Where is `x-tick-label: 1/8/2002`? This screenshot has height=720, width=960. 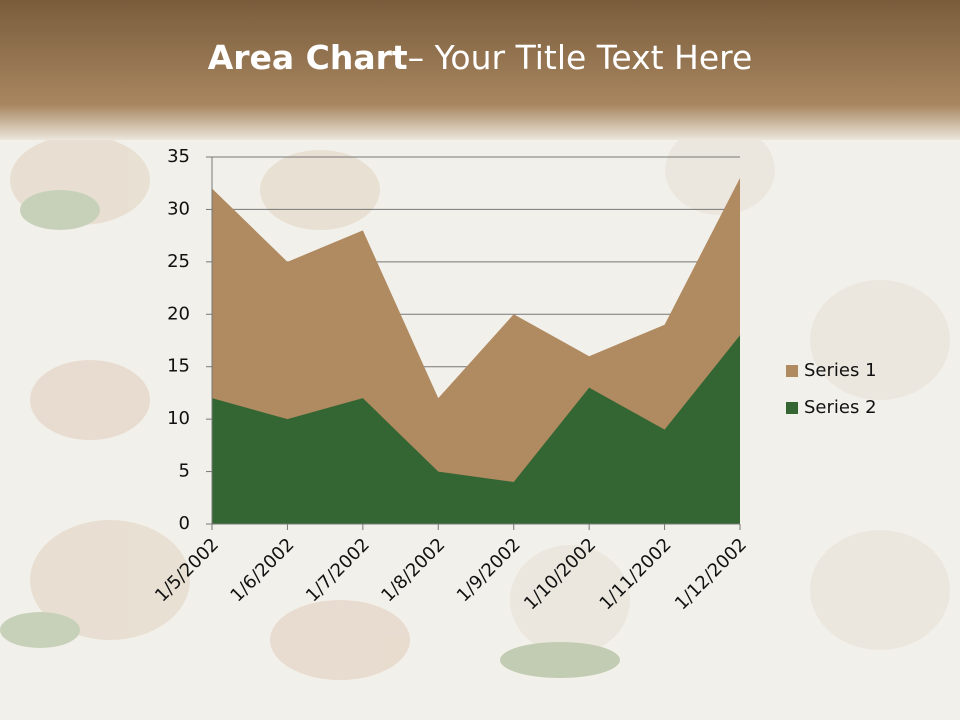
x-tick-label: 1/8/2002 is located at coordinates (413, 570).